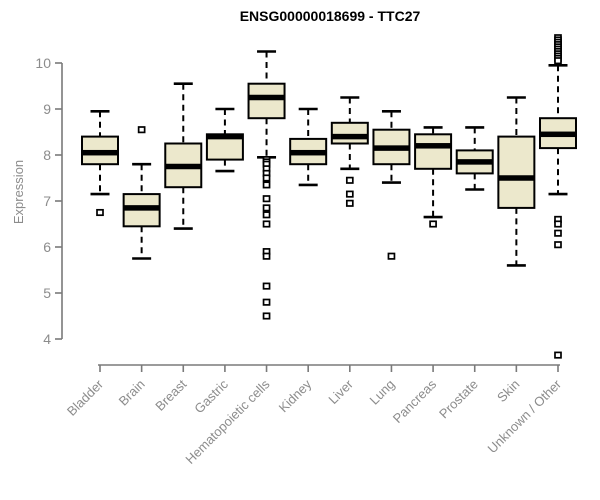 This screenshot has width=600, height=500. I want to click on x-category-label-unknown-other: Unknown / Other, so click(525, 416).